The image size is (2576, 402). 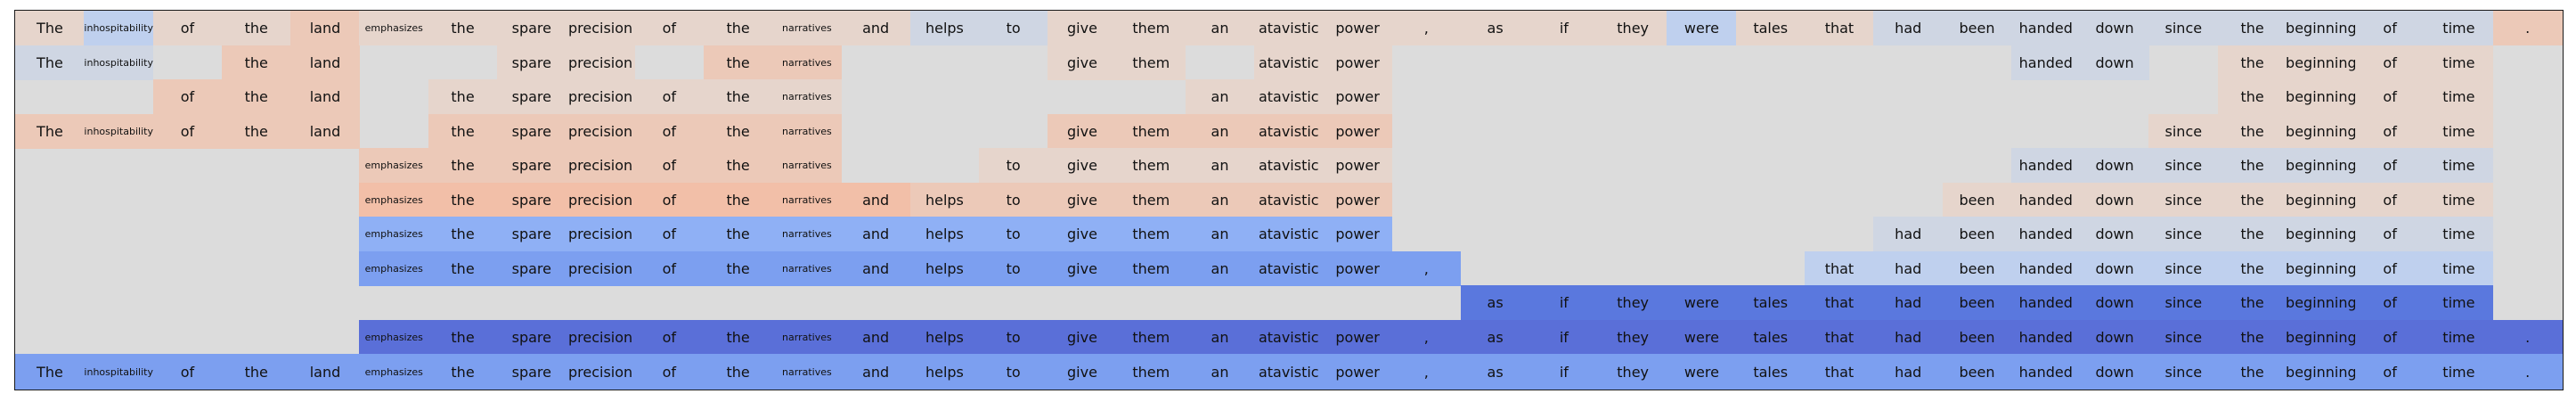 What do you see at coordinates (325, 62) in the screenshot?
I see `token-cell: land` at bounding box center [325, 62].